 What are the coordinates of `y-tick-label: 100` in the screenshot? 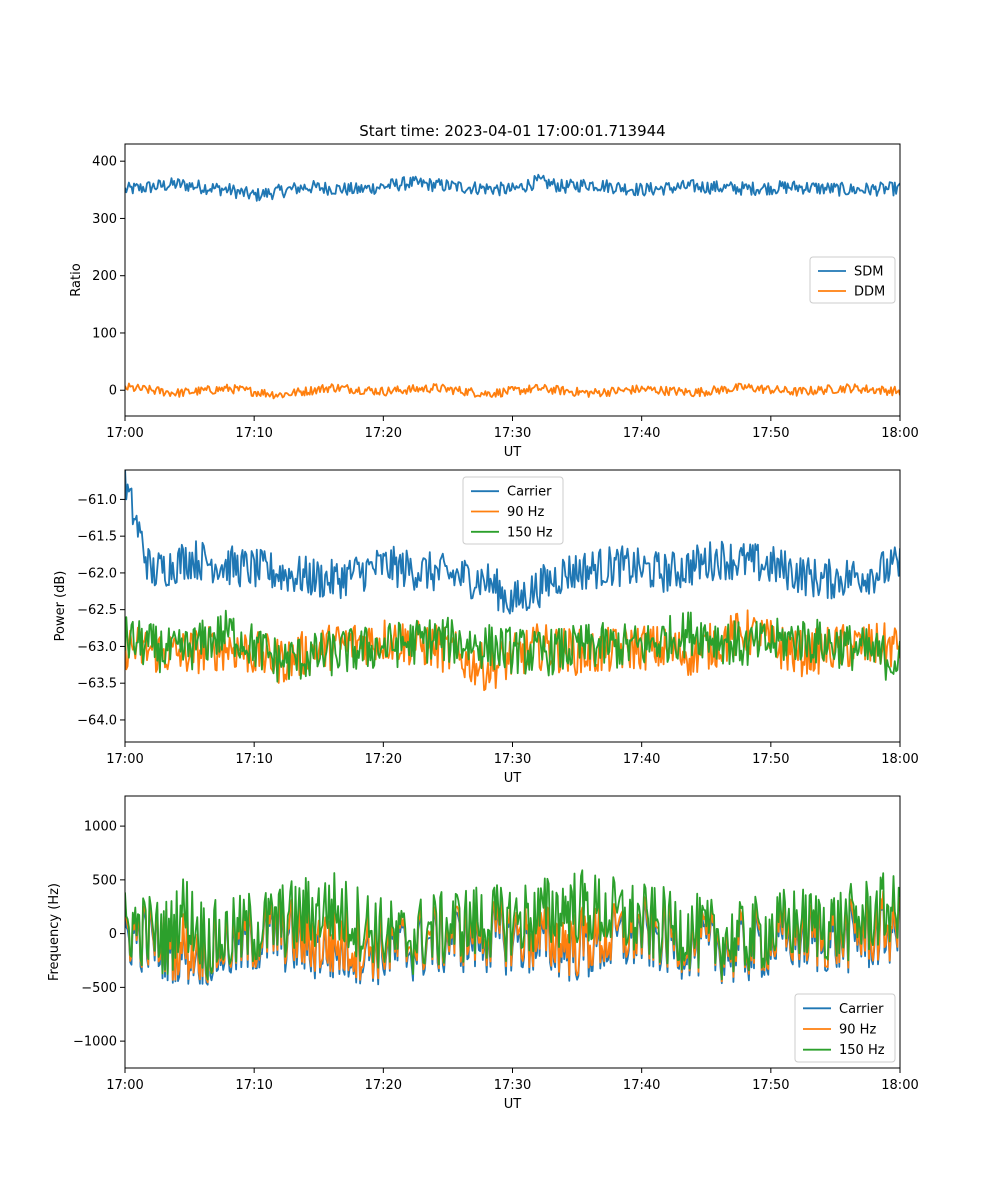 It's located at (104, 333).